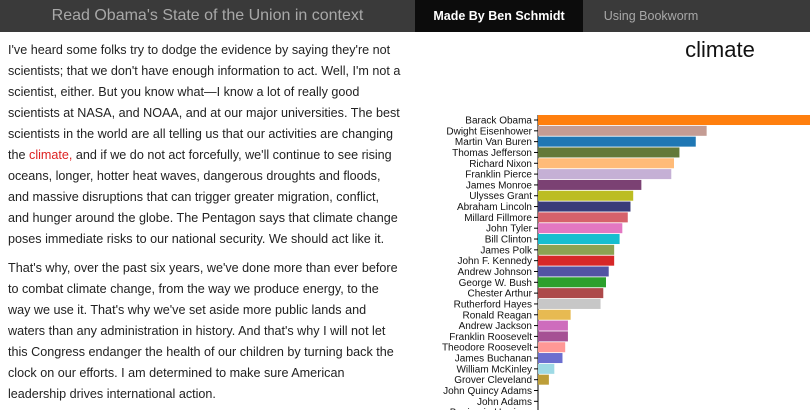  I want to click on y-tick-label: Millard Fillmore, so click(498, 218).